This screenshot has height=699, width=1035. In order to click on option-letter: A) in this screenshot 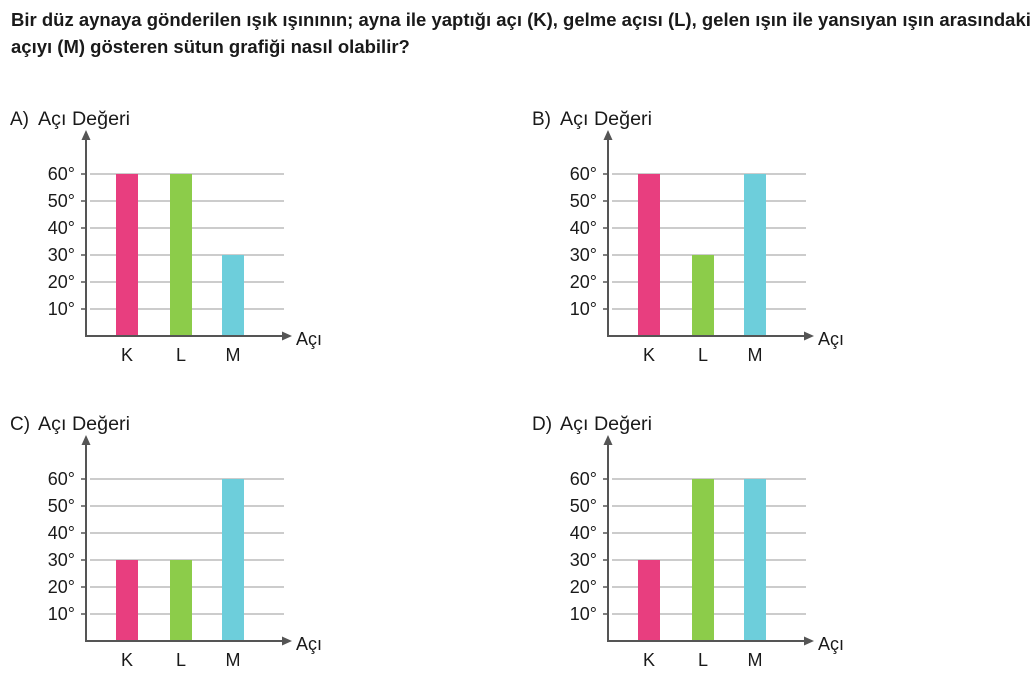, I will do `click(19, 119)`.